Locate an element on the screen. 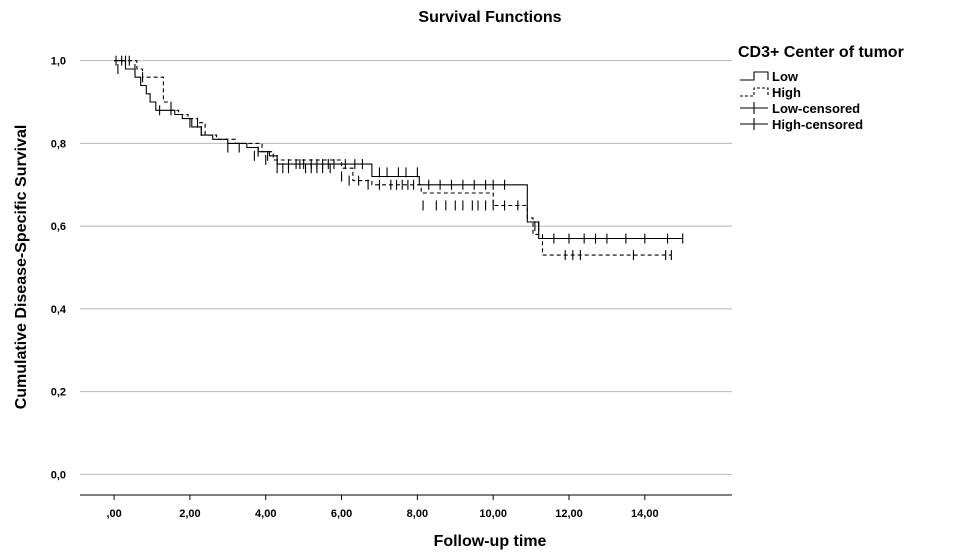 The image size is (960, 560). x-tick-label: ,00 is located at coordinates (113, 514).